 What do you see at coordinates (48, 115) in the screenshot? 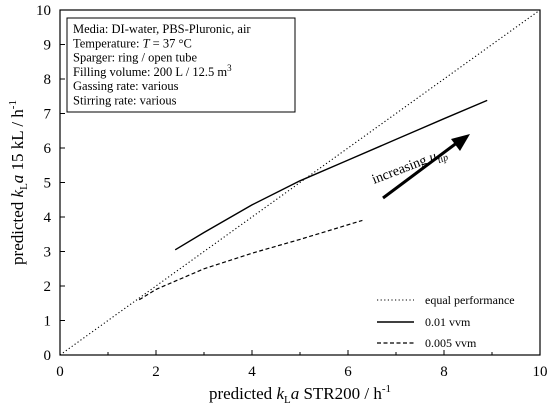
I see `y-tick-label: 7` at bounding box center [48, 115].